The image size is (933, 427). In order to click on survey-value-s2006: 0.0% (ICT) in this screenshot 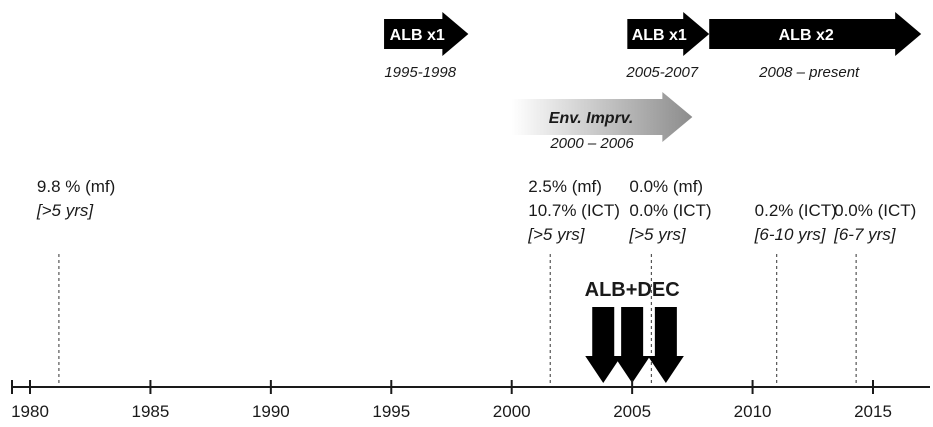, I will do `click(670, 210)`.